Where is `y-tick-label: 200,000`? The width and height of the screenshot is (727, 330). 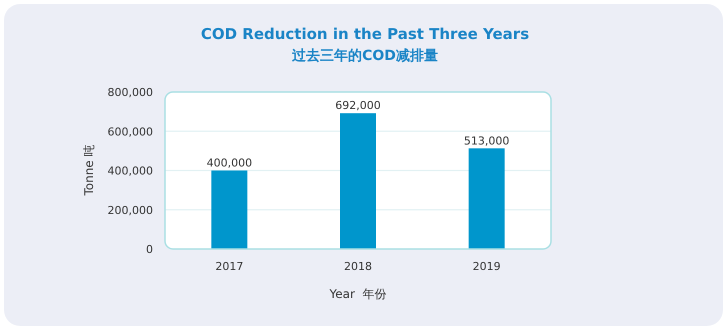
y-tick-label: 200,000 is located at coordinates (130, 210).